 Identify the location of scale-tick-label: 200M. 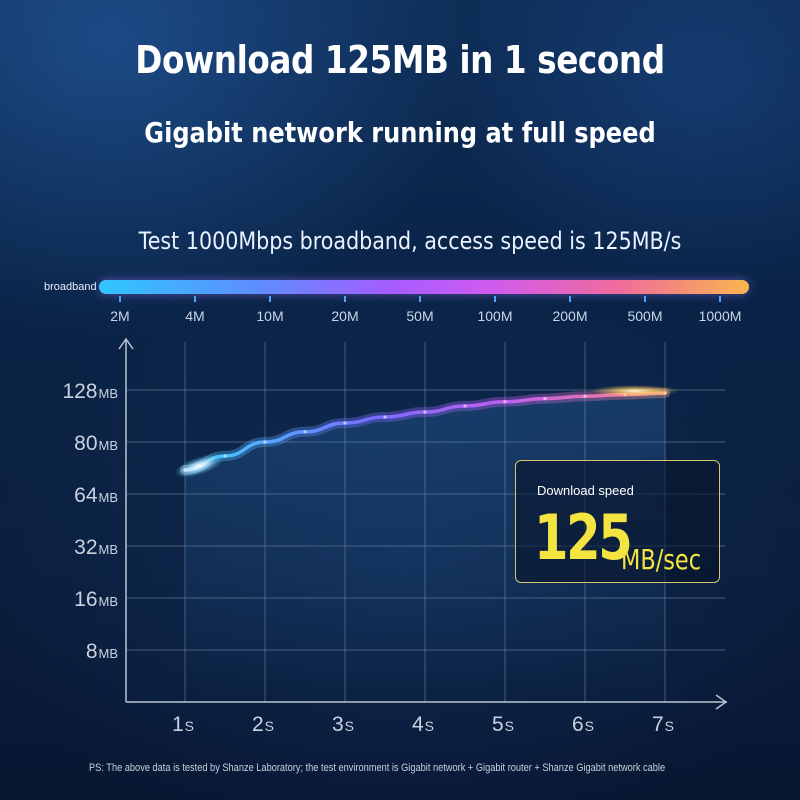
(570, 316).